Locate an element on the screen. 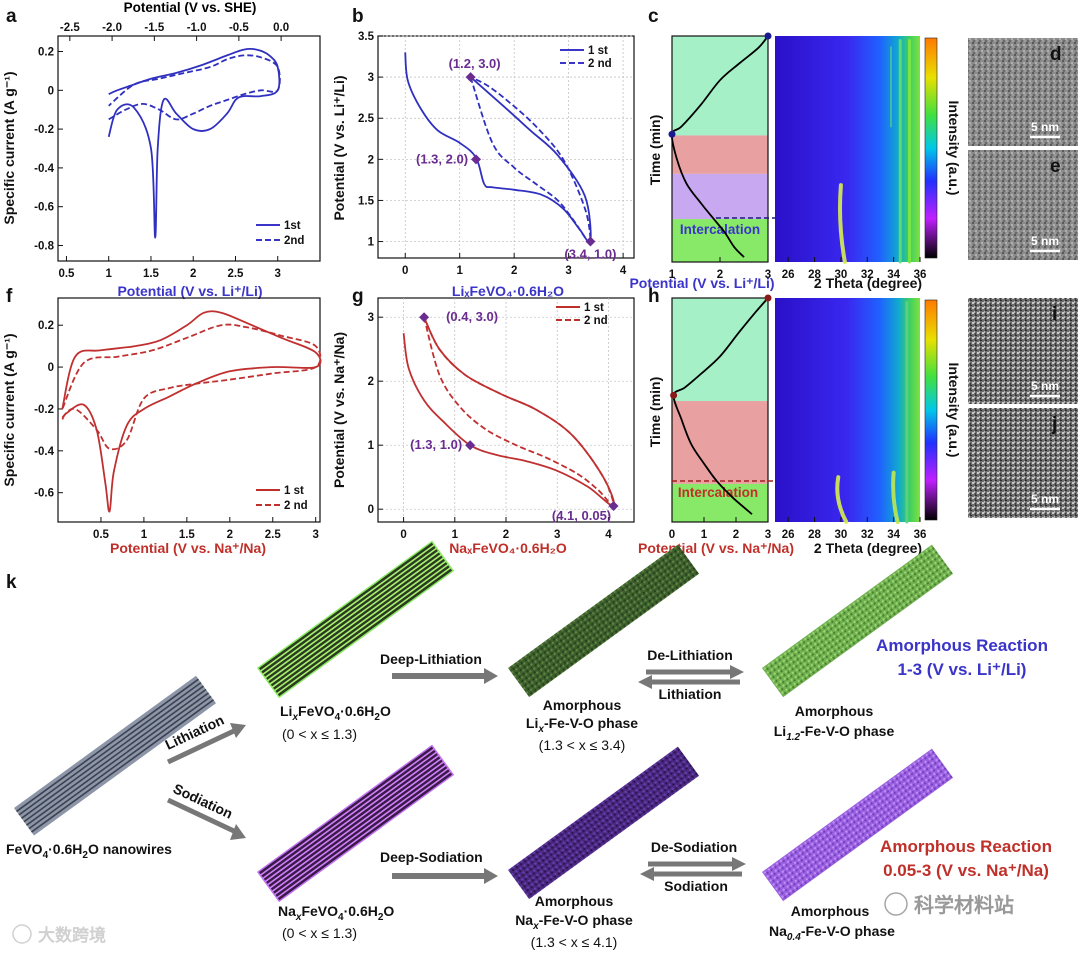  nanowire-li-crystal is located at coordinates (355, 619).